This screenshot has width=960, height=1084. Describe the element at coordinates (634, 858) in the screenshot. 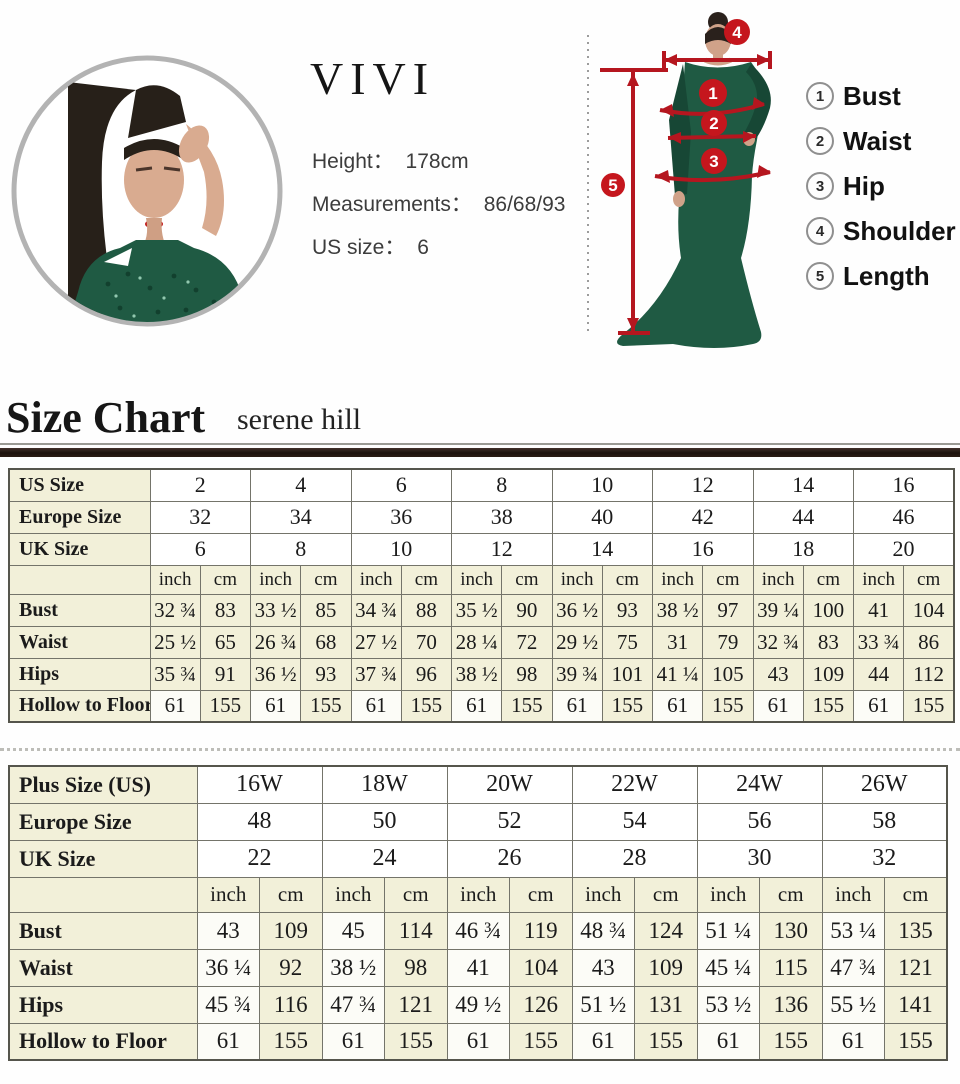

I see `size-cell: 28` at that location.